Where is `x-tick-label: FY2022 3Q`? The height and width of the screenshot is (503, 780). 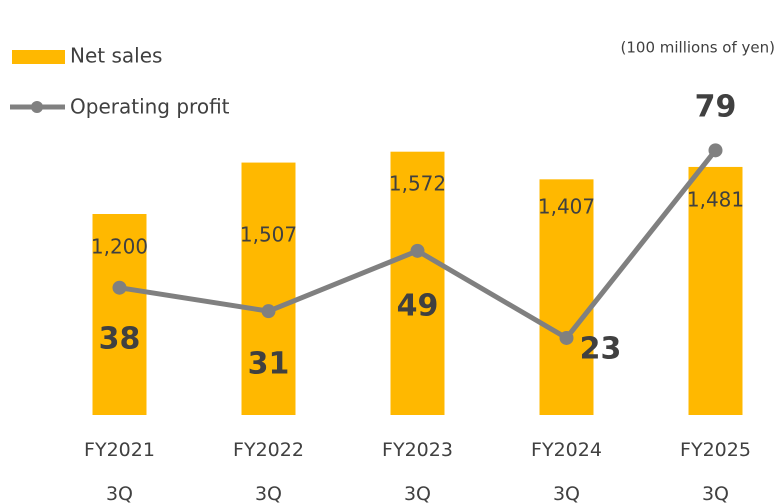
x-tick-label: FY2022 3Q is located at coordinates (268, 471).